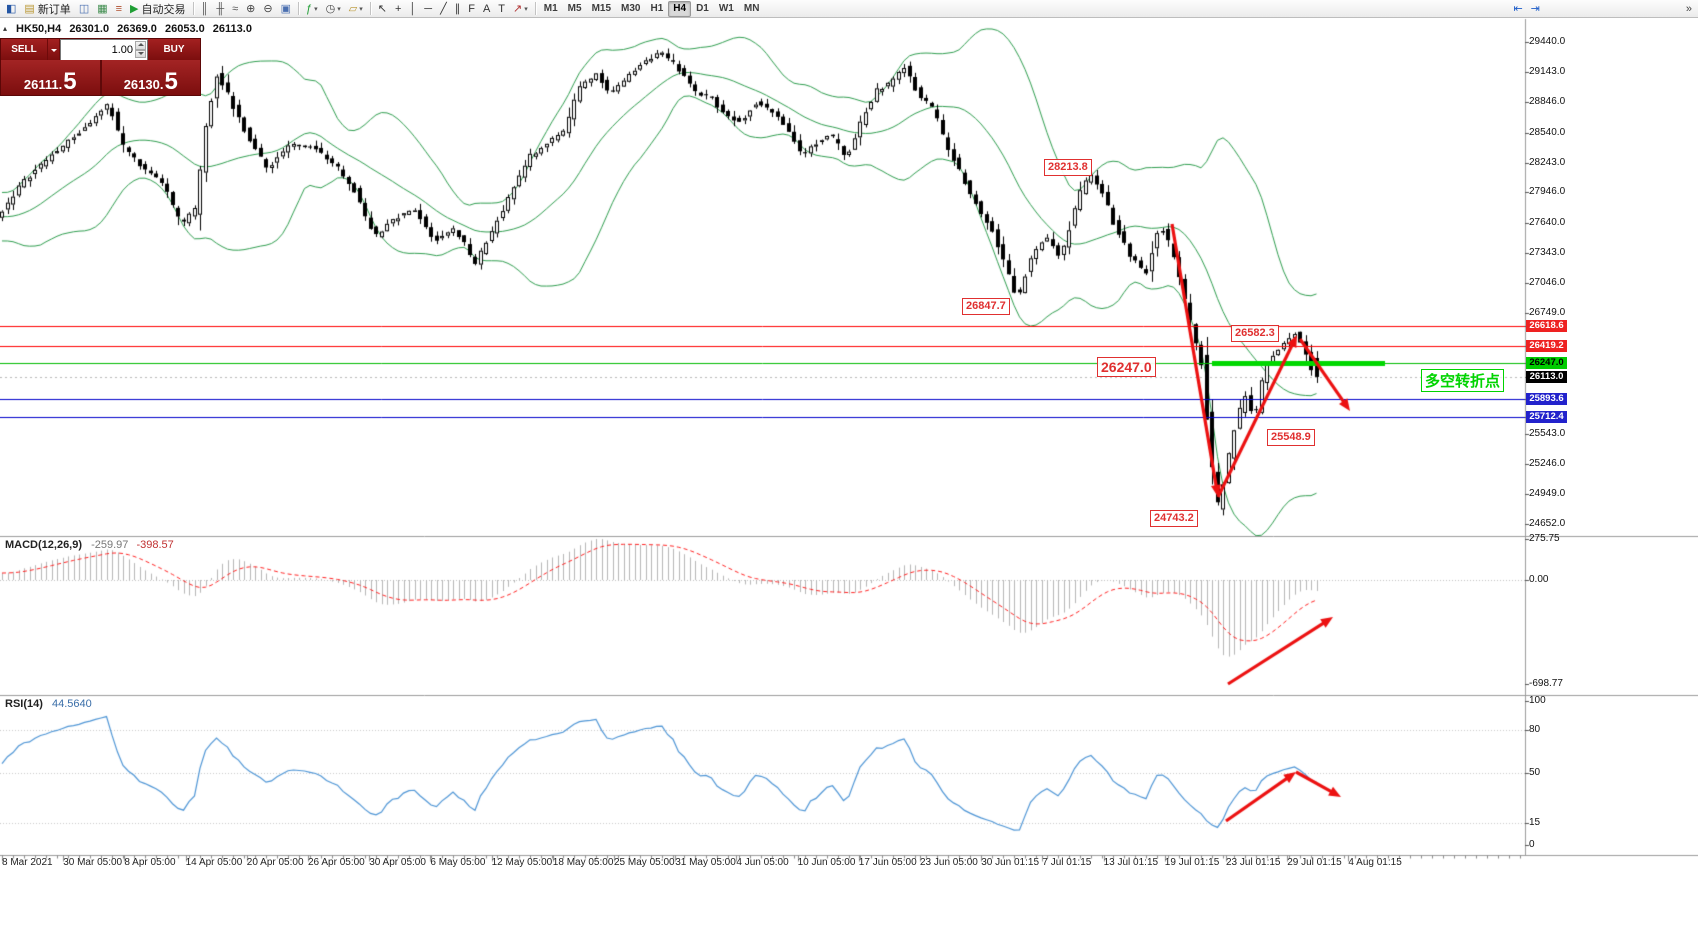 The width and height of the screenshot is (1698, 942). I want to click on dock-left-button: ⇤, so click(1517, 9).